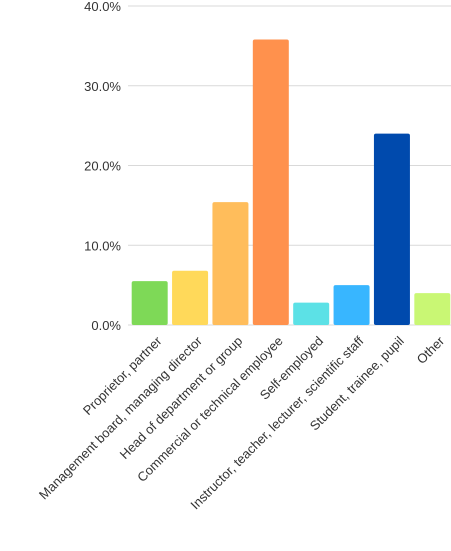  Describe the element at coordinates (102, 86) in the screenshot. I see `y-tick-label: 30.0%` at that location.